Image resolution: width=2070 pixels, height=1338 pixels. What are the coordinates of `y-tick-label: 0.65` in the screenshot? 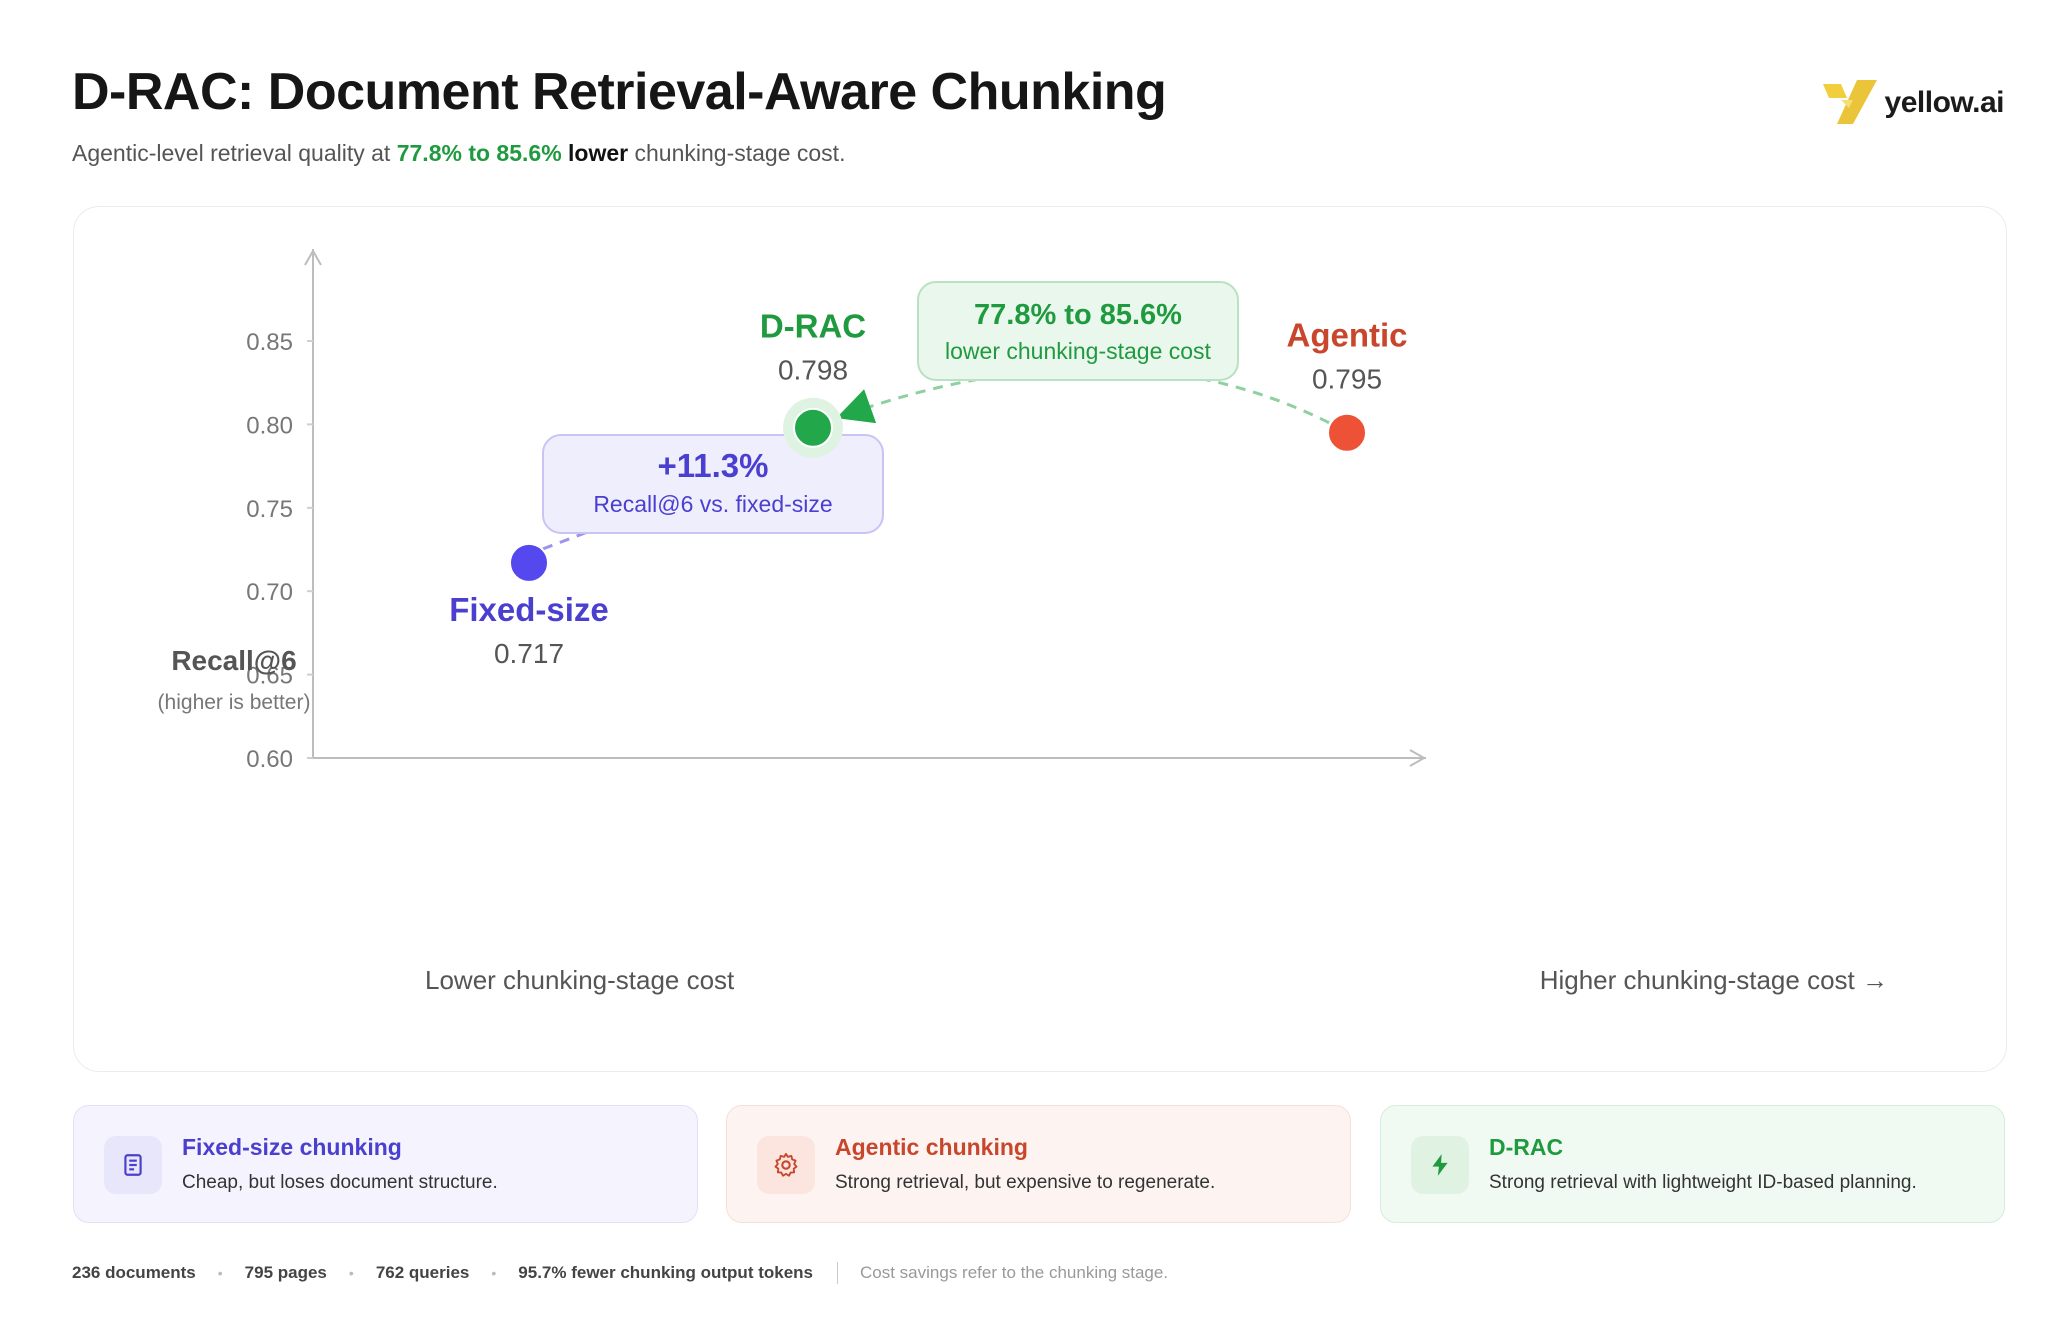 It's located at (269, 676).